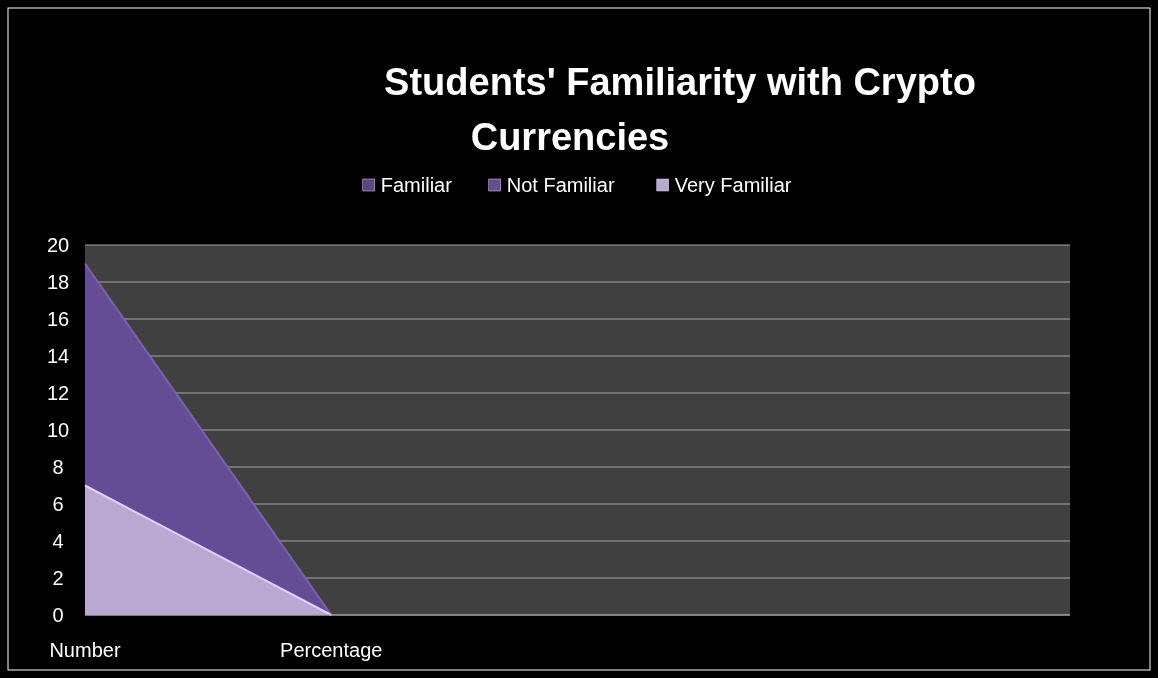 This screenshot has width=1158, height=678. I want to click on y-tick-label: 20, so click(58, 245).